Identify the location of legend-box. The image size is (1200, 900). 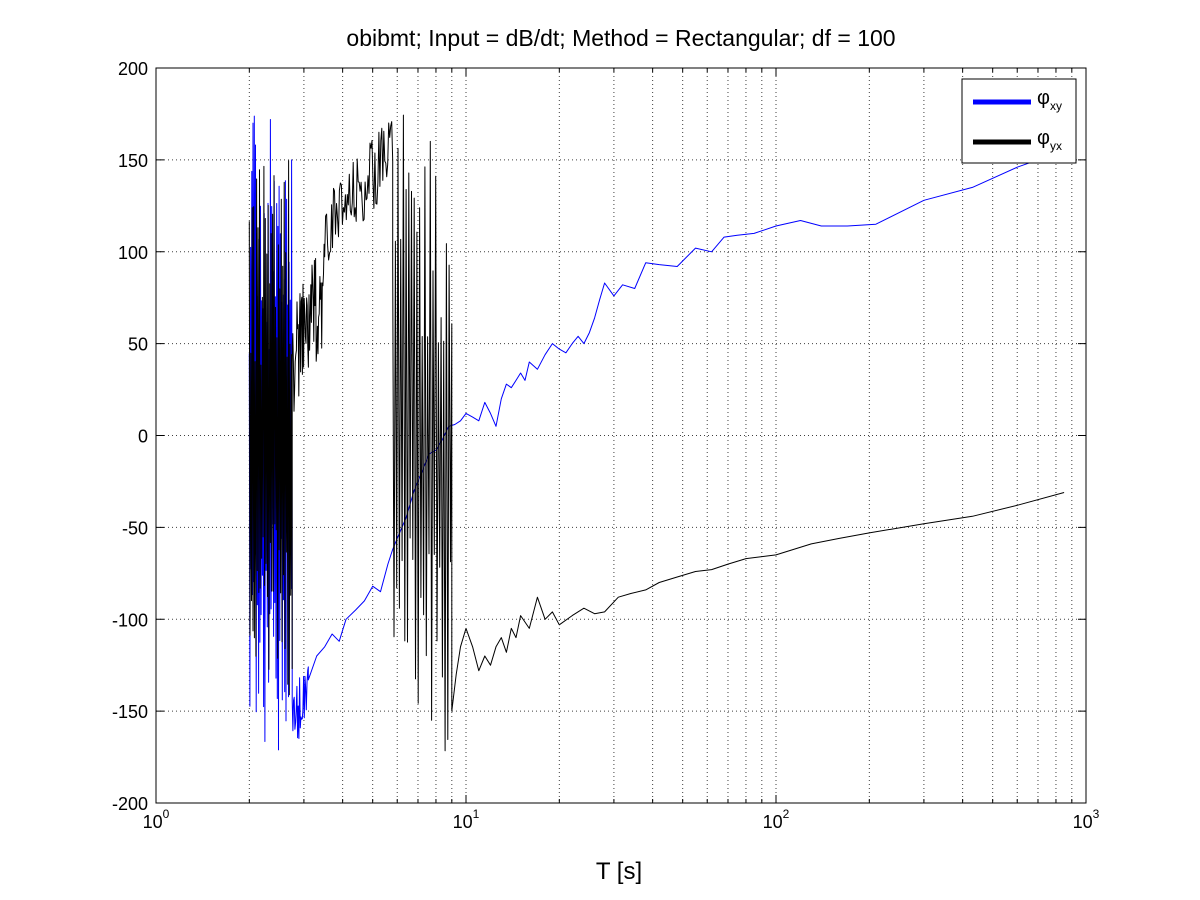
(1019, 121).